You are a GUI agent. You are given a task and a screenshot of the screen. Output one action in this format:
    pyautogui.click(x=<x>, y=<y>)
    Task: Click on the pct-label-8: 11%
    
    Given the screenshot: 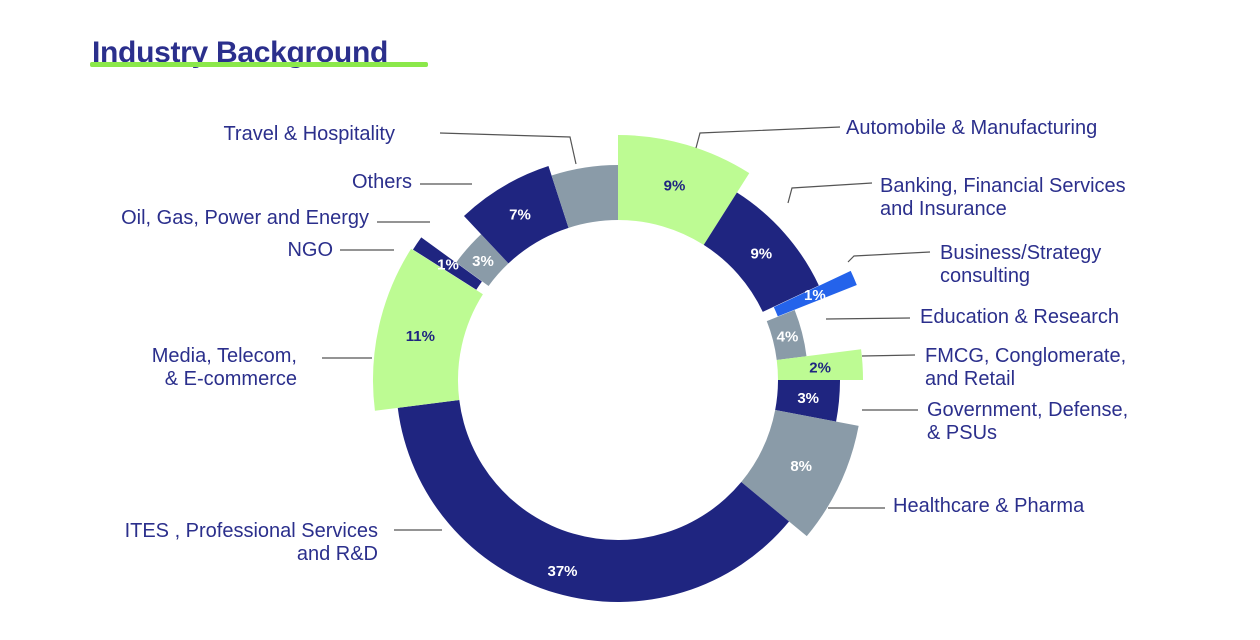 What is the action you would take?
    pyautogui.click(x=420, y=336)
    